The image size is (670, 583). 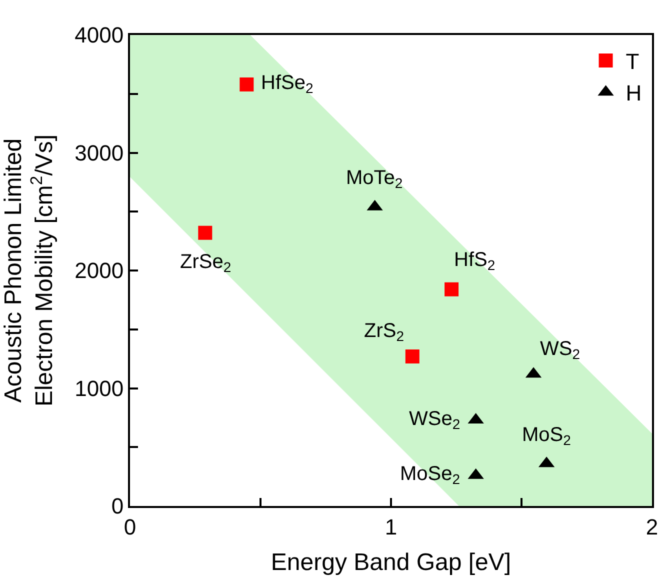 I want to click on y-tick-label: 4000, so click(x=99, y=35).